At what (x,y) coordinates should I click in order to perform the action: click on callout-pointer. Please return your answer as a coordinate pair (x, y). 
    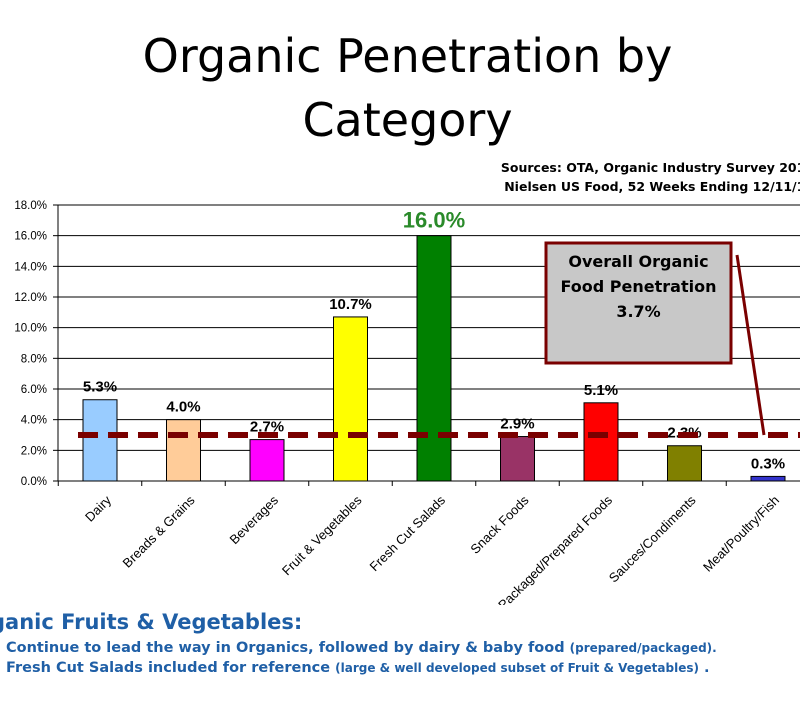
    Looking at the image, I should click on (750, 345).